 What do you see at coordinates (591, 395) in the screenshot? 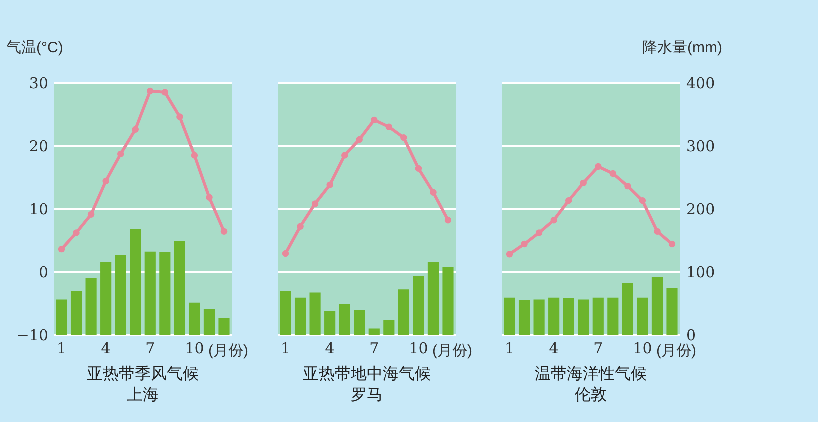
I see `text: 伦敦` at bounding box center [591, 395].